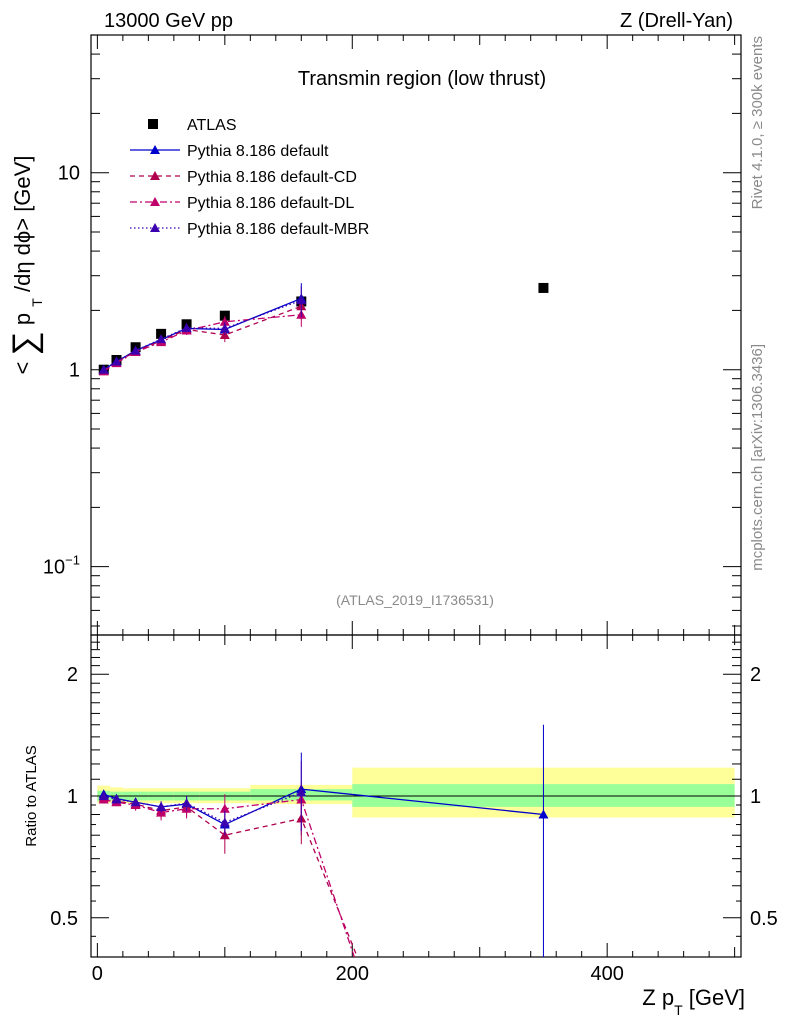  Describe the element at coordinates (270, 203) in the screenshot. I see `legend-label-3: Pythia 8.186 default-DL` at that location.